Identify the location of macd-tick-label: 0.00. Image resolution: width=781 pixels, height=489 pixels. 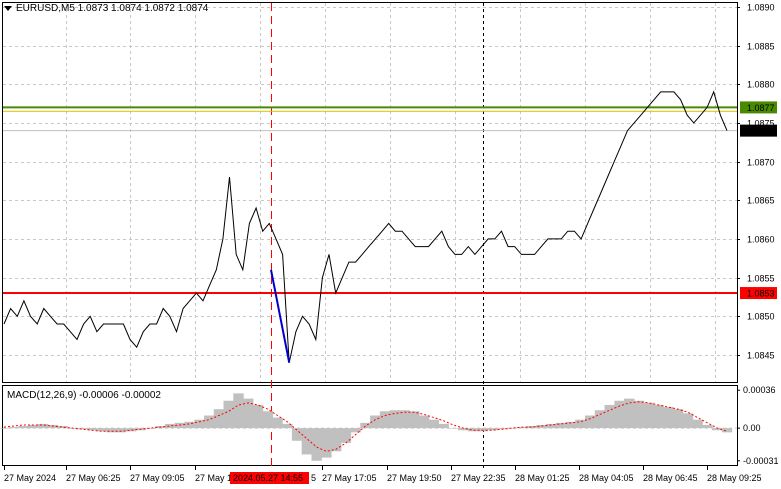
(752, 428).